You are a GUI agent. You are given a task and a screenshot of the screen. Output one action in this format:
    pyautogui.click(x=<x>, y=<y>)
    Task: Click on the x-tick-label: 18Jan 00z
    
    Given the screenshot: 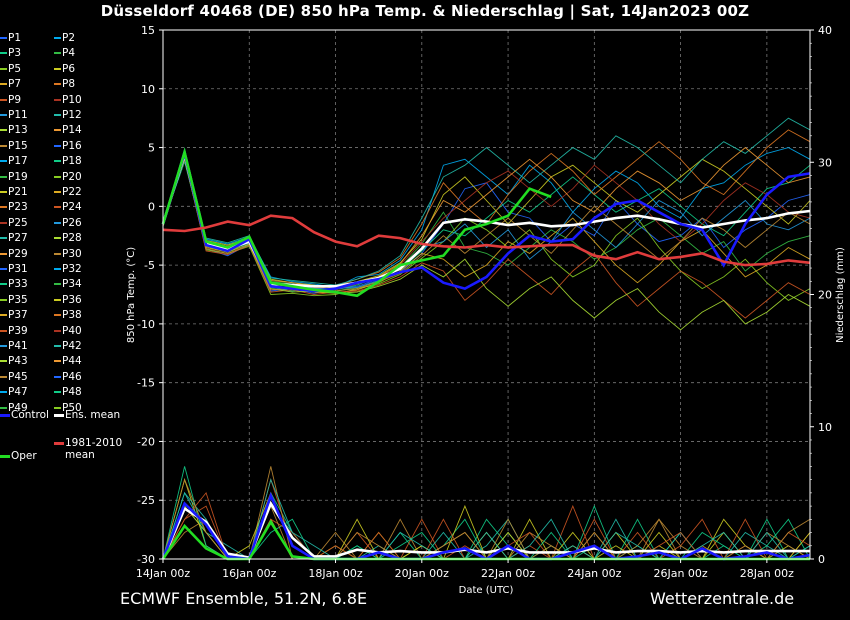 What is the action you would take?
    pyautogui.click(x=335, y=573)
    